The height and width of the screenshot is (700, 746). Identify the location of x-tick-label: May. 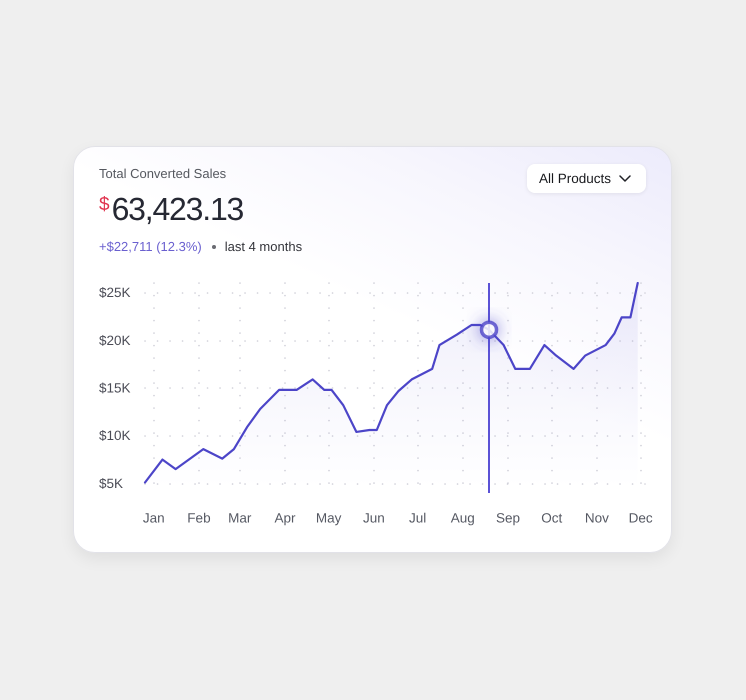
(329, 518).